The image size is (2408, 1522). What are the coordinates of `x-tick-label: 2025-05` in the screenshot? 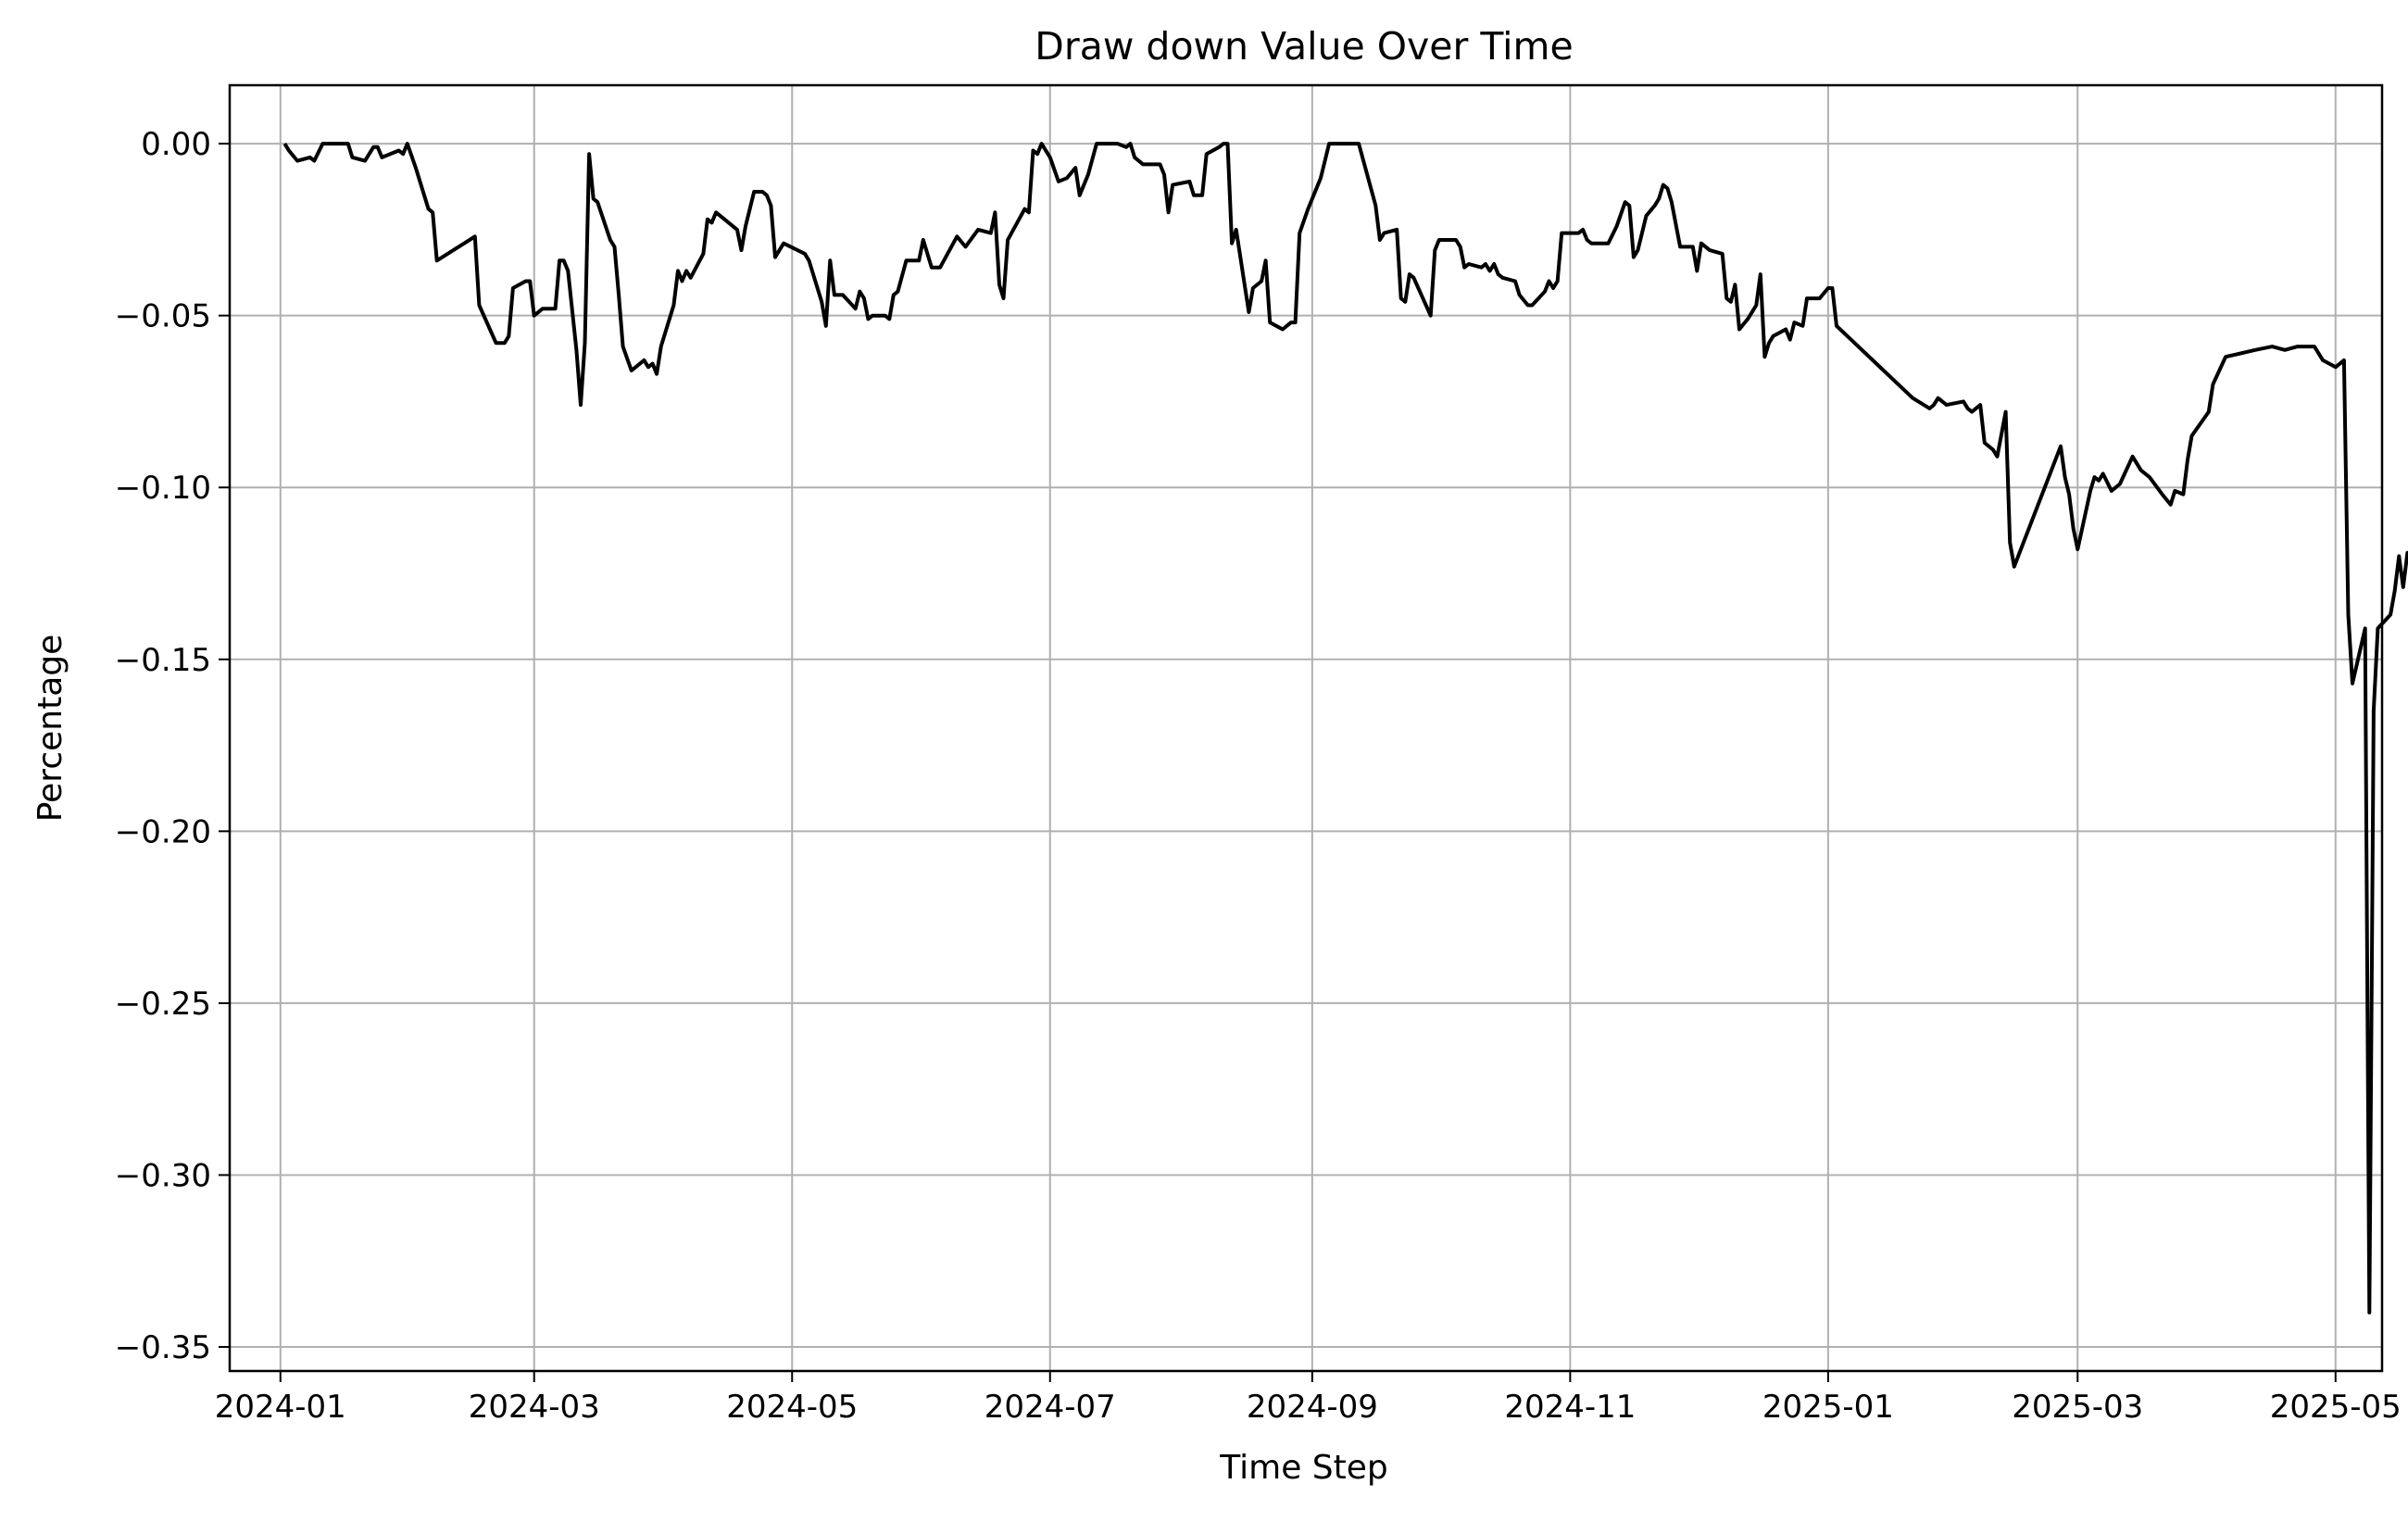 It's located at (2336, 1408).